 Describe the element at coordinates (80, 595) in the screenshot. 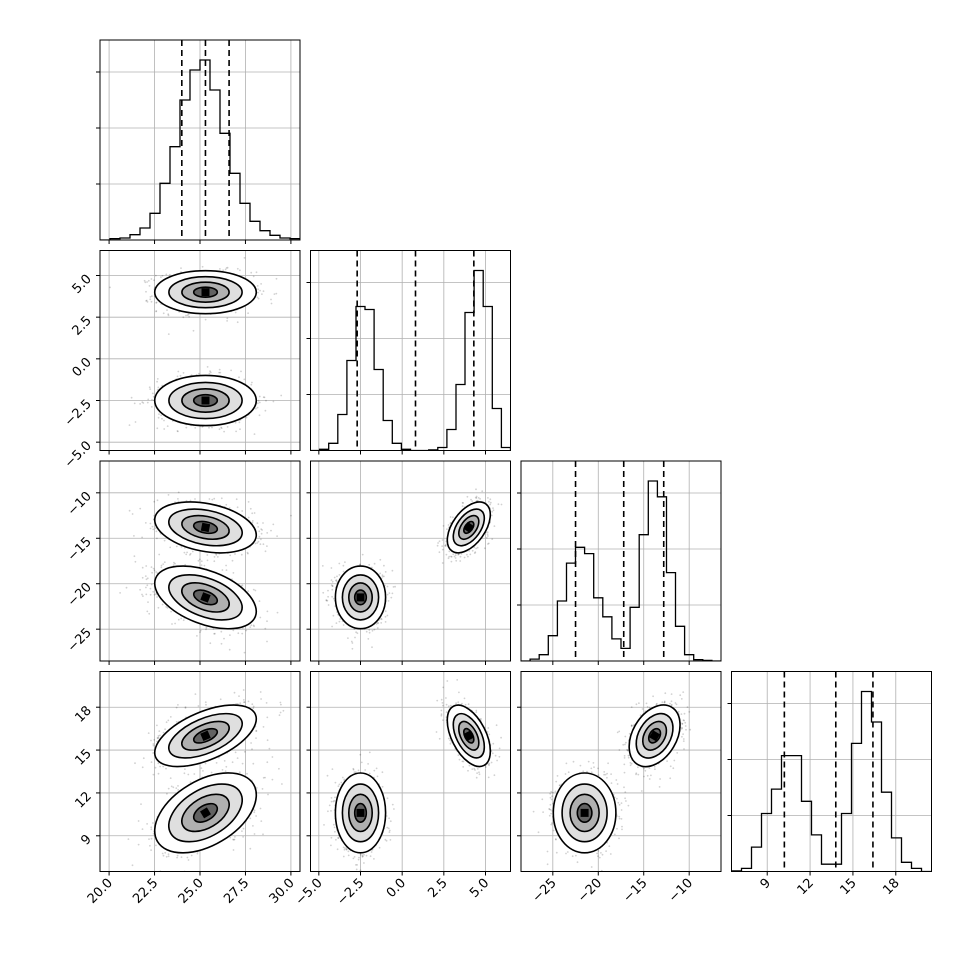

I see `y-tick-label-2: −20` at that location.